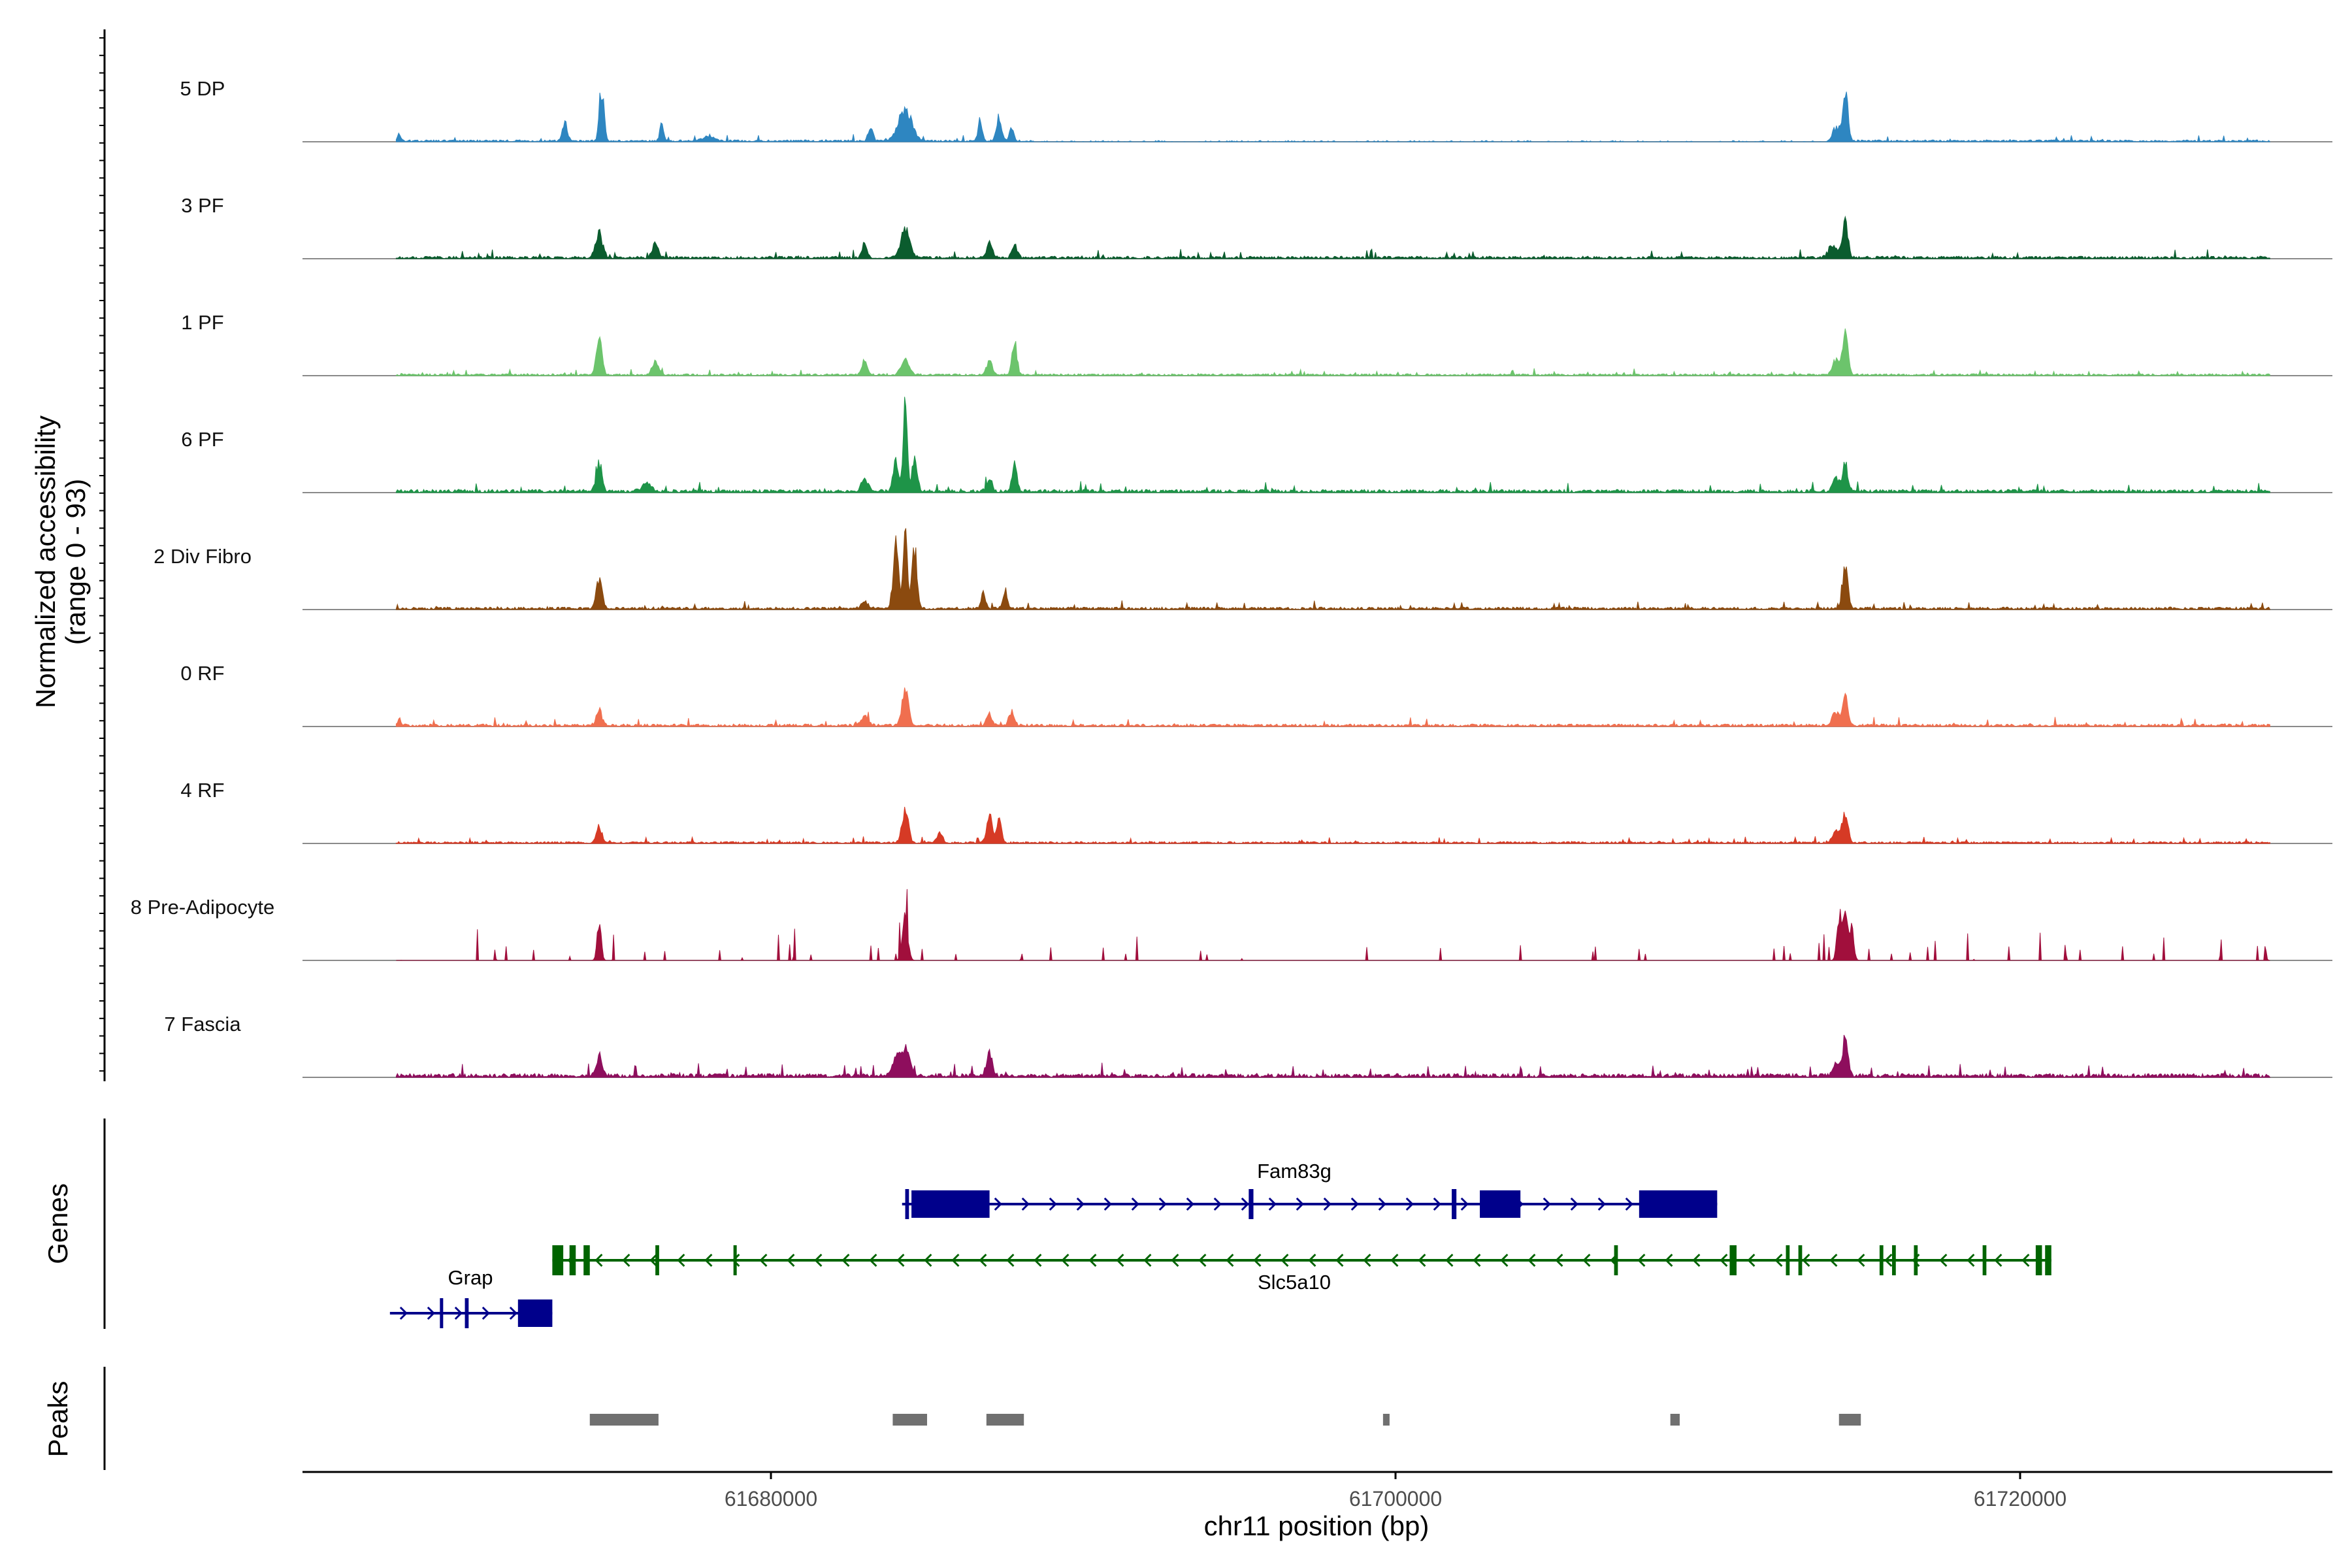  I want to click on track-label: 6 PF, so click(202, 439).